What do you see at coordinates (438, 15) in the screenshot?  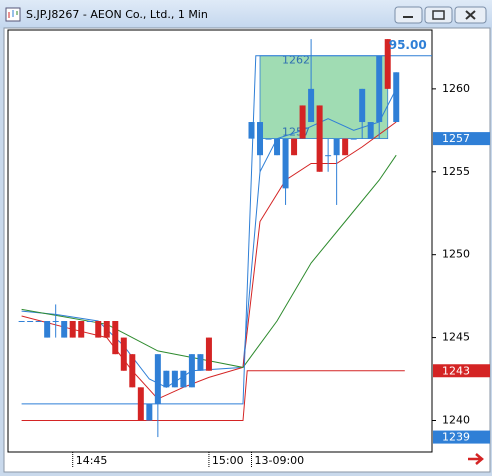 I see `maximize-button` at bounding box center [438, 15].